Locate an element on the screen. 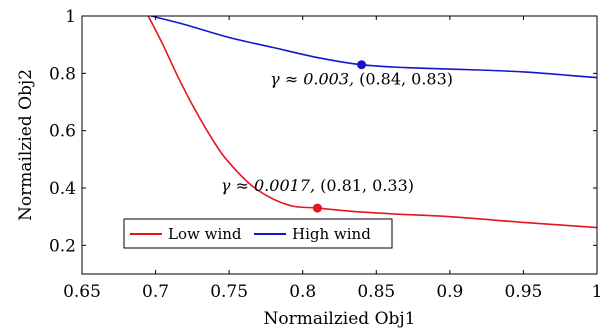  y-tick-label-3: 0.8 is located at coordinates (62, 74).